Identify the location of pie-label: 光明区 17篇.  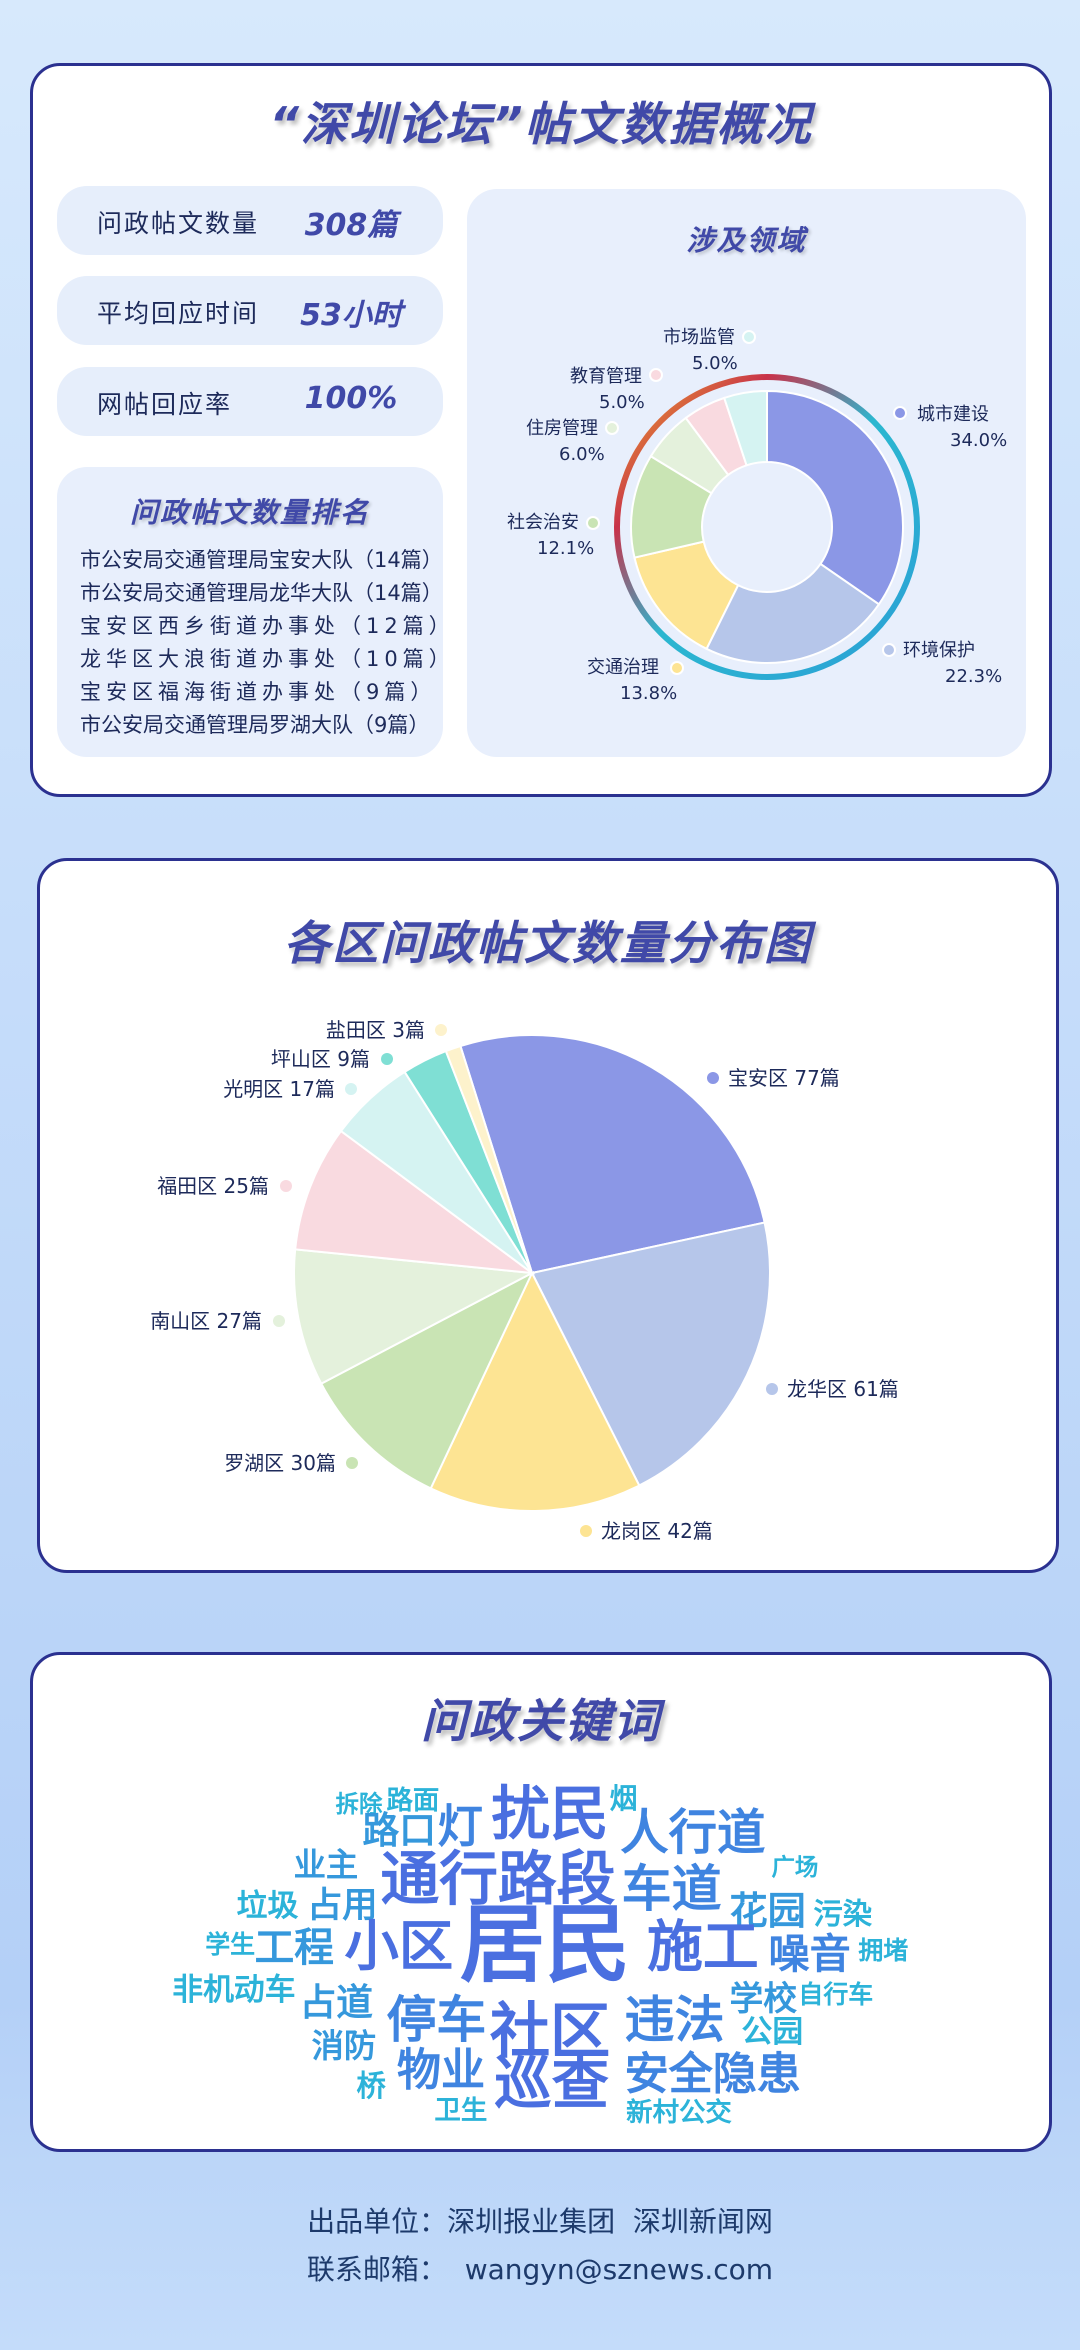
(279, 1089).